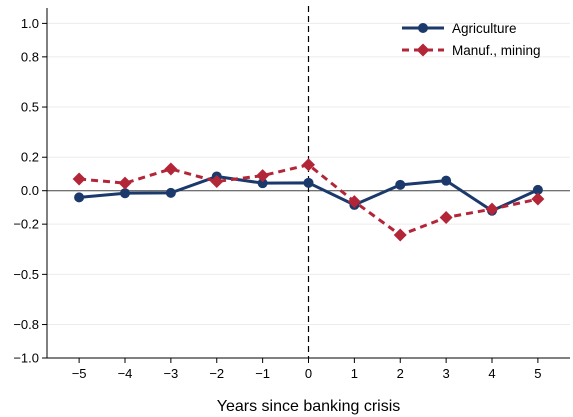 The image size is (573, 417). I want to click on legend-label-1: Manuf., mining, so click(496, 50).